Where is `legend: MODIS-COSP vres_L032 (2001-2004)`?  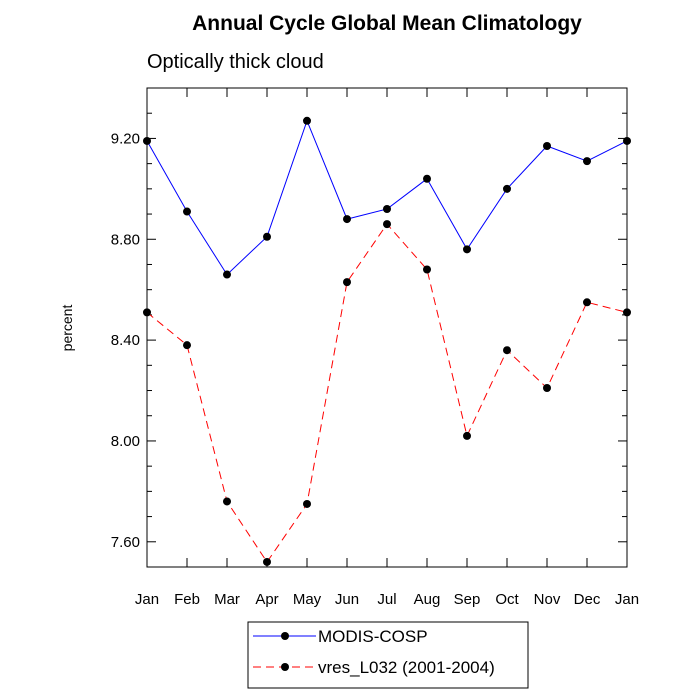 legend: MODIS-COSP vres_L032 (2001-2004) is located at coordinates (388, 655).